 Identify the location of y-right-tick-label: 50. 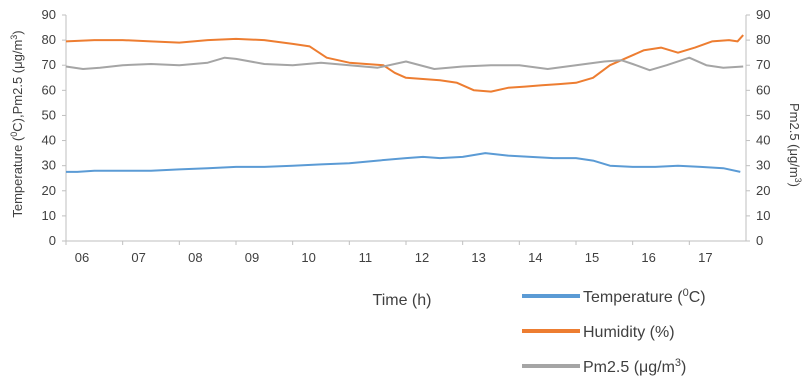
(763, 114).